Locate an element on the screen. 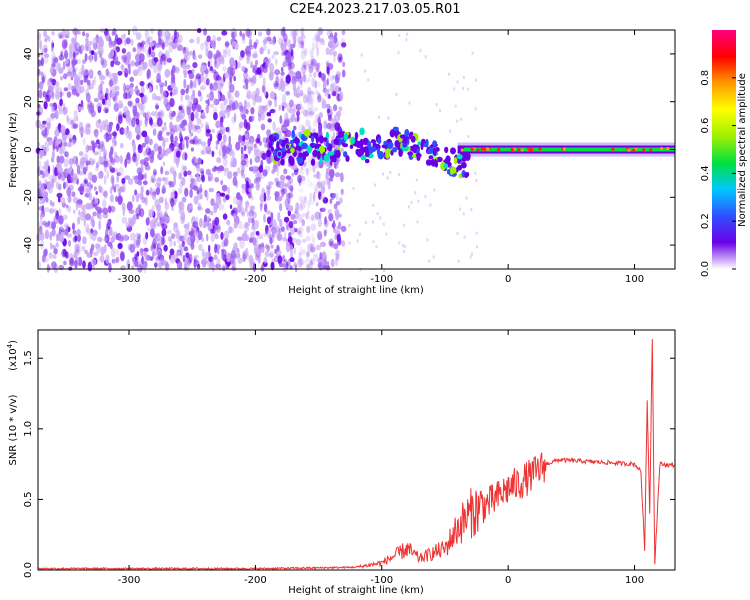 This screenshot has height=600, width=750. spectrogram-y-tick-label: 40 is located at coordinates (28, 54).